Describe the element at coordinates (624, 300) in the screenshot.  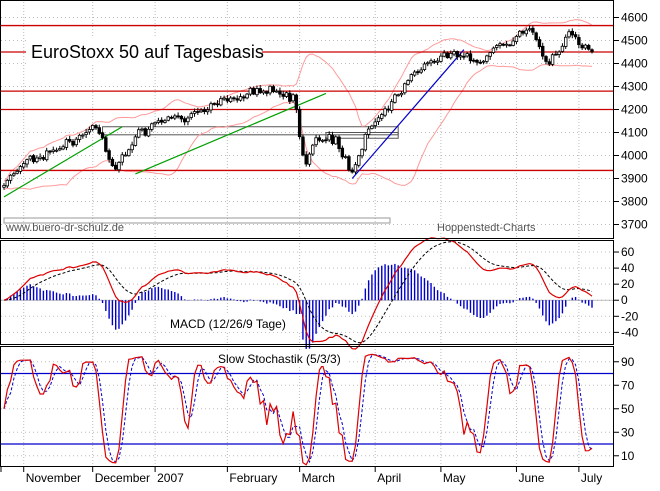
I see `macd-y-label: 0` at that location.